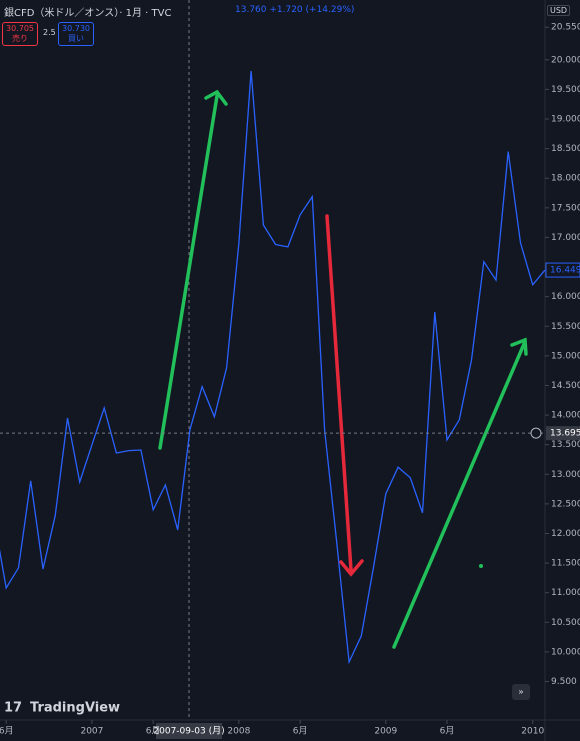 The width and height of the screenshot is (580, 741). Describe the element at coordinates (20, 28) in the screenshot. I see `sell-price: 30.705` at that location.